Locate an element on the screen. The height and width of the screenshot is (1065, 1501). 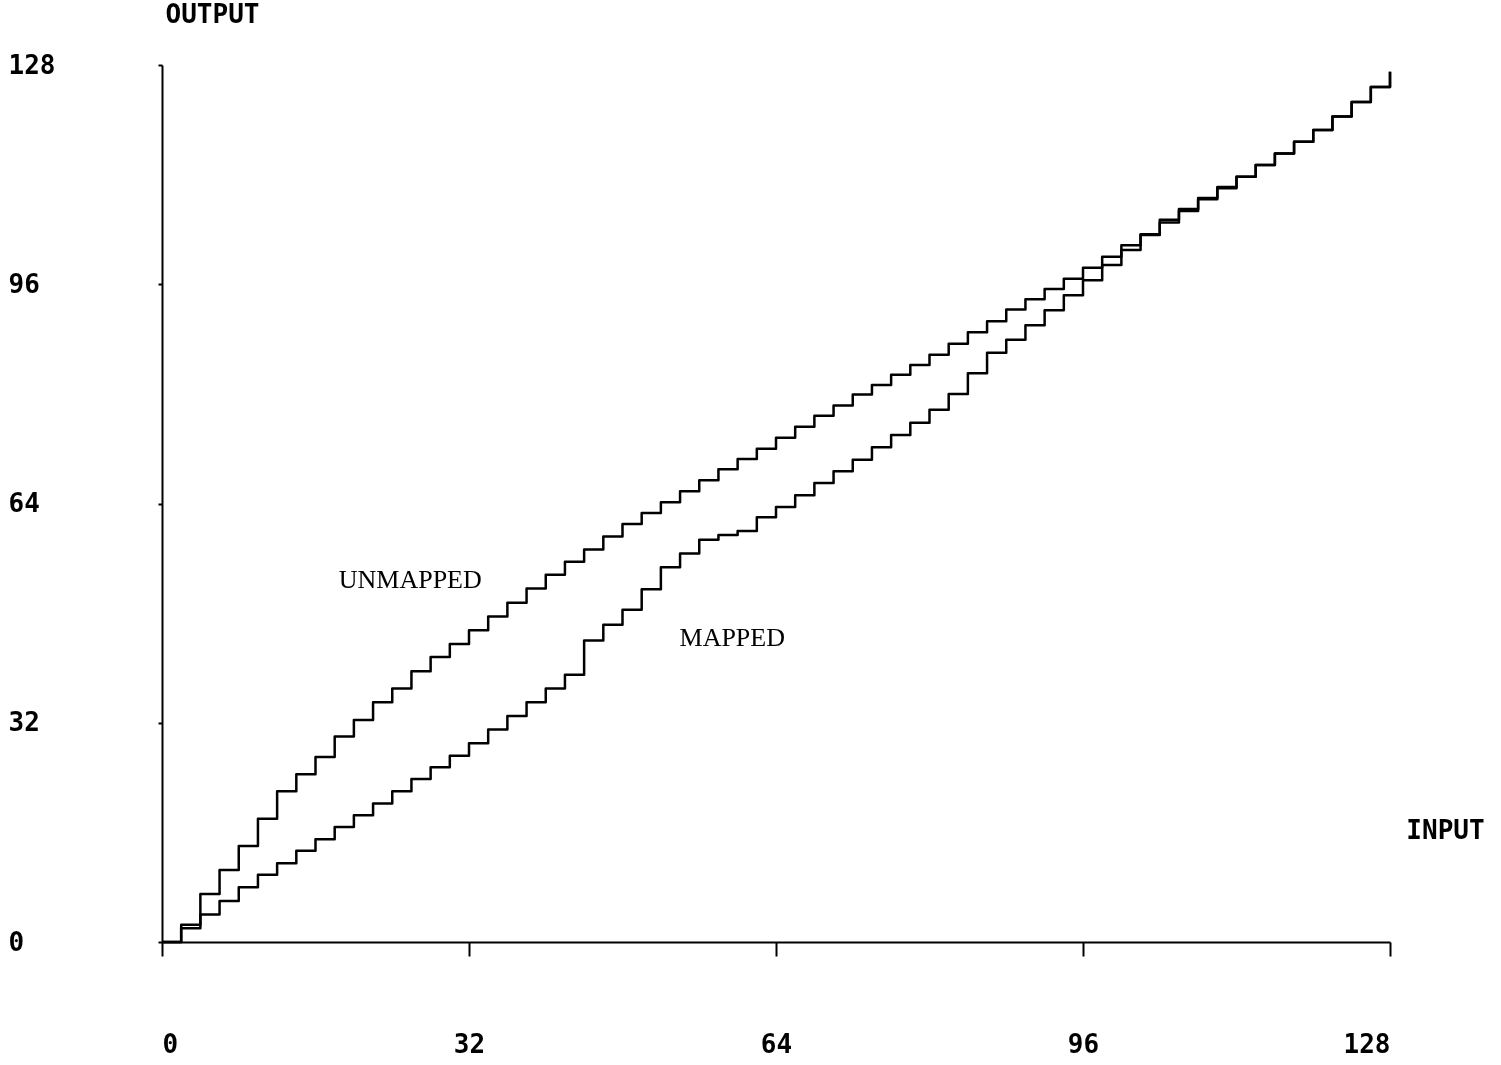
x-tick-label: 0 is located at coordinates (170, 1043).